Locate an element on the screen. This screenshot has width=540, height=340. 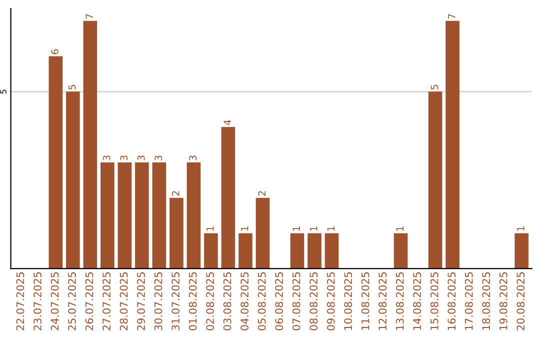
x-tick-label: 22.07.2025 is located at coordinates (20, 301).